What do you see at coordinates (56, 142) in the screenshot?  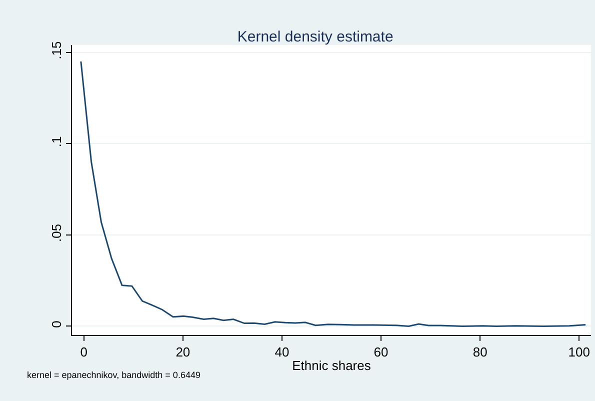 I see `y-tick-label: .1` at bounding box center [56, 142].